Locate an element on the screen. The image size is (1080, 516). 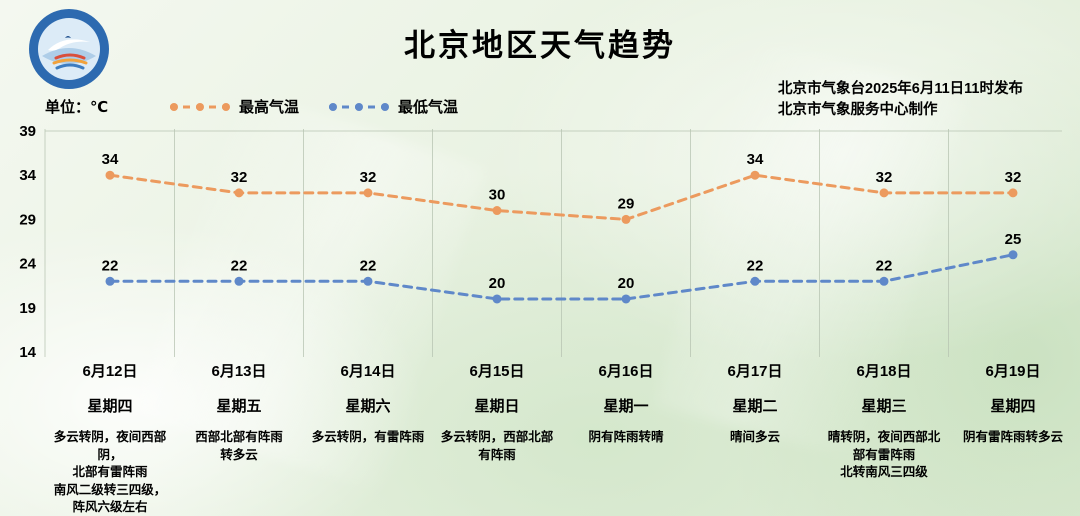
data-point-value-label: 25 is located at coordinates (1013, 239).